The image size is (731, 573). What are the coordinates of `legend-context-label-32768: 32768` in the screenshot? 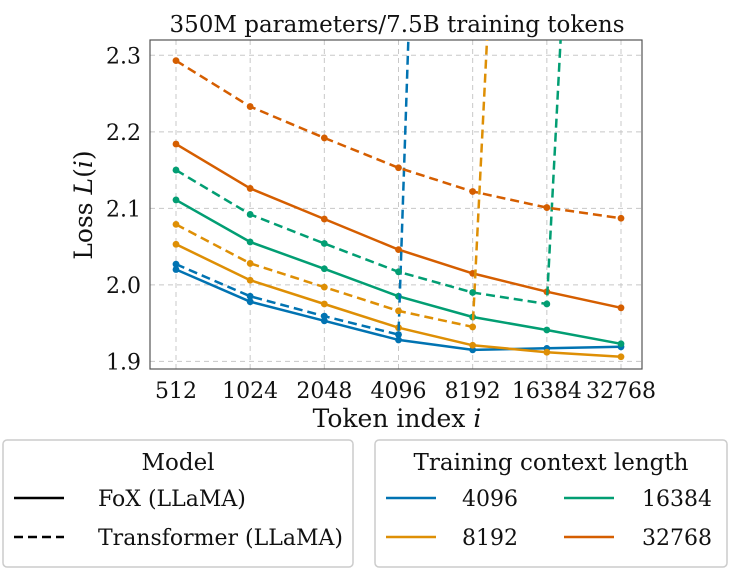 It's located at (677, 538).